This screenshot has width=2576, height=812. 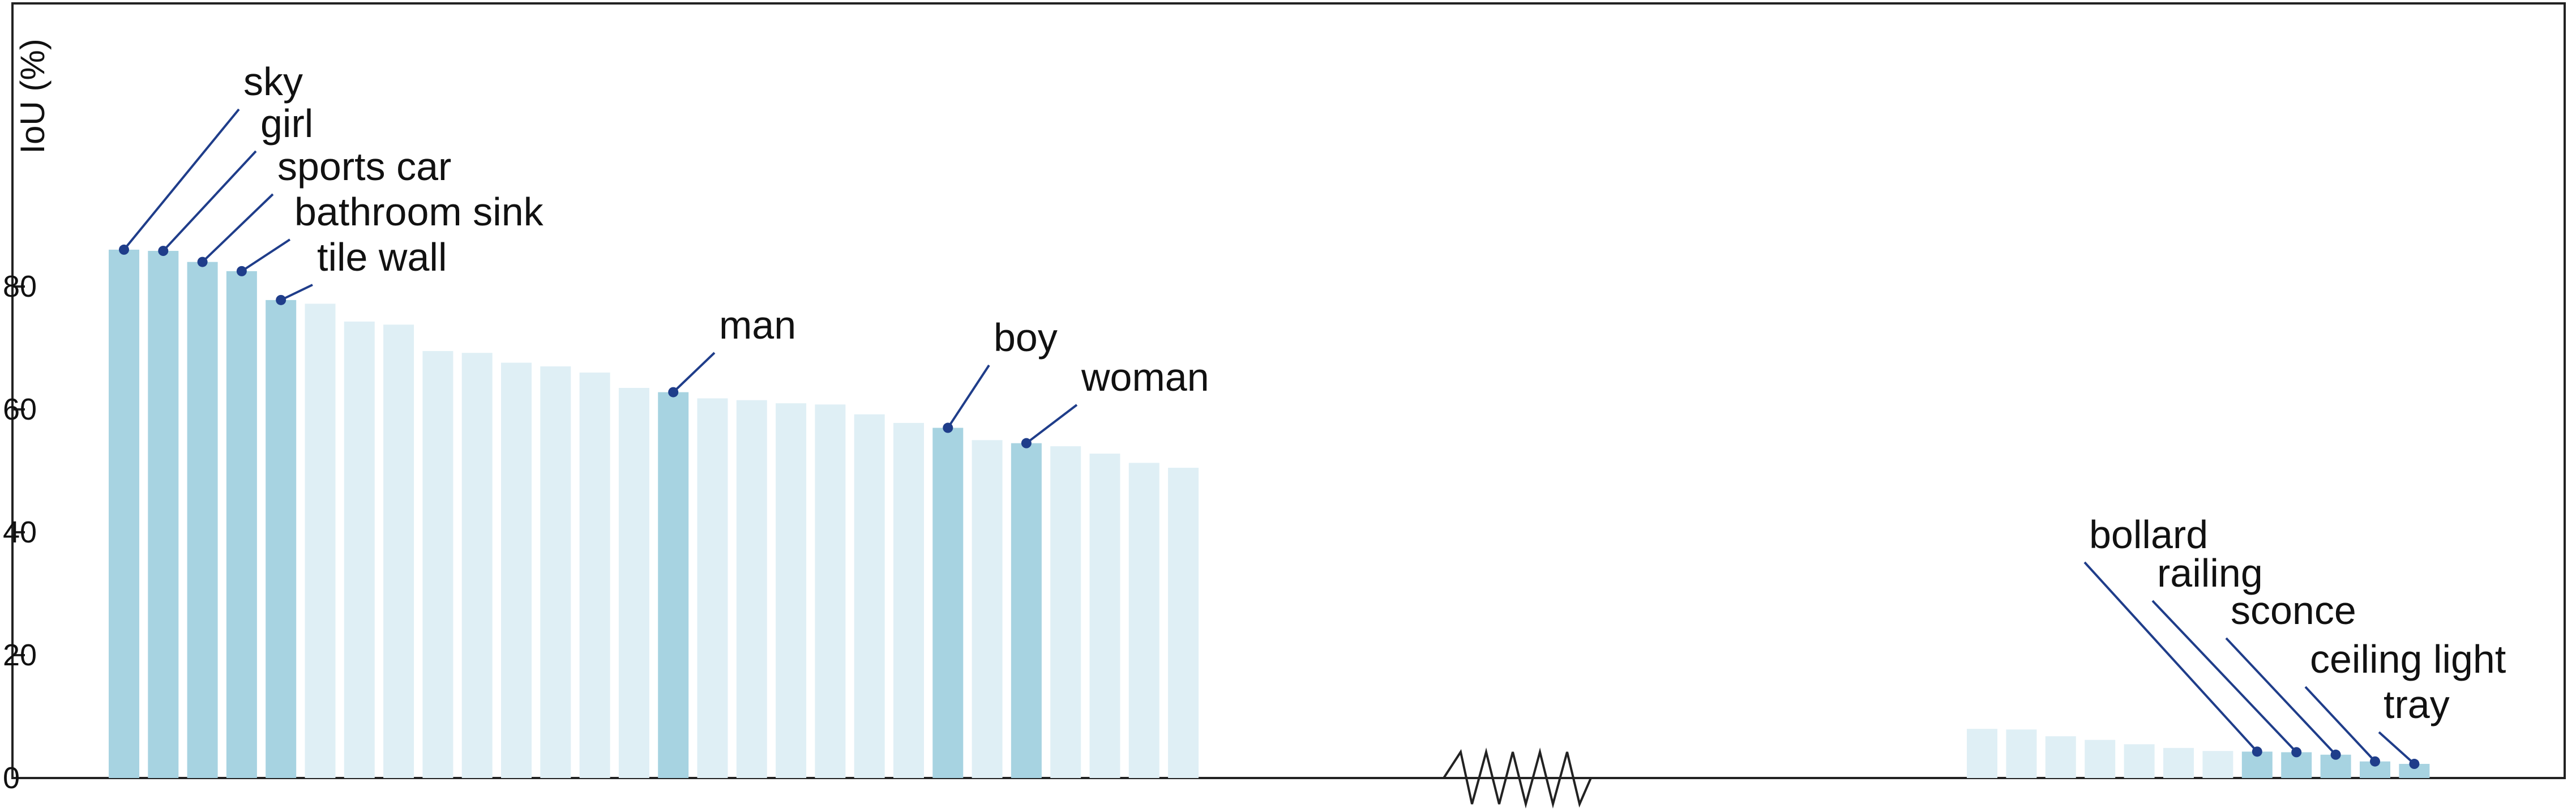 I want to click on y-tick-label-20: 20, so click(x=20, y=655).